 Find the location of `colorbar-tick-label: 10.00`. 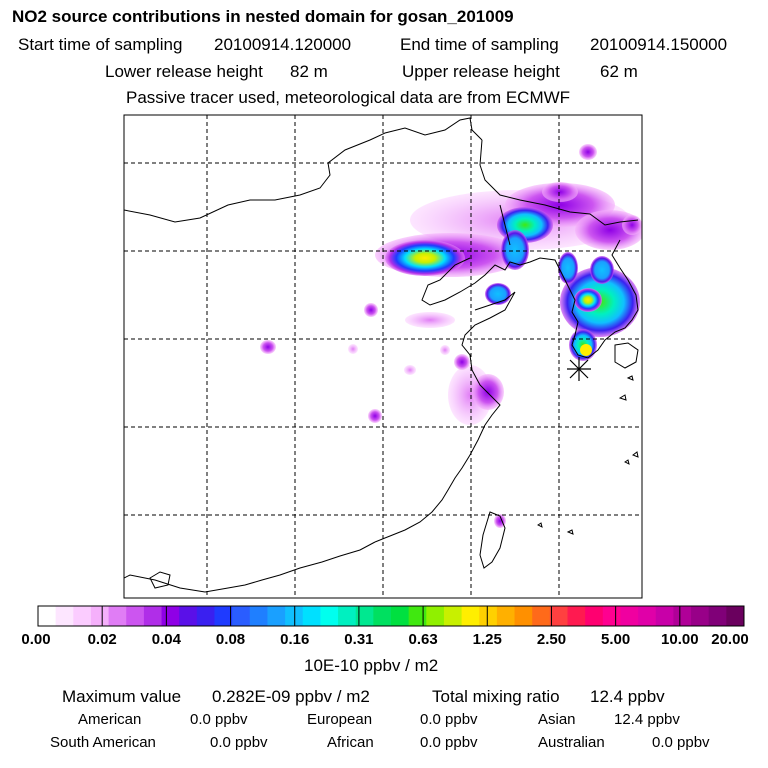

colorbar-tick-label: 10.00 is located at coordinates (680, 639).